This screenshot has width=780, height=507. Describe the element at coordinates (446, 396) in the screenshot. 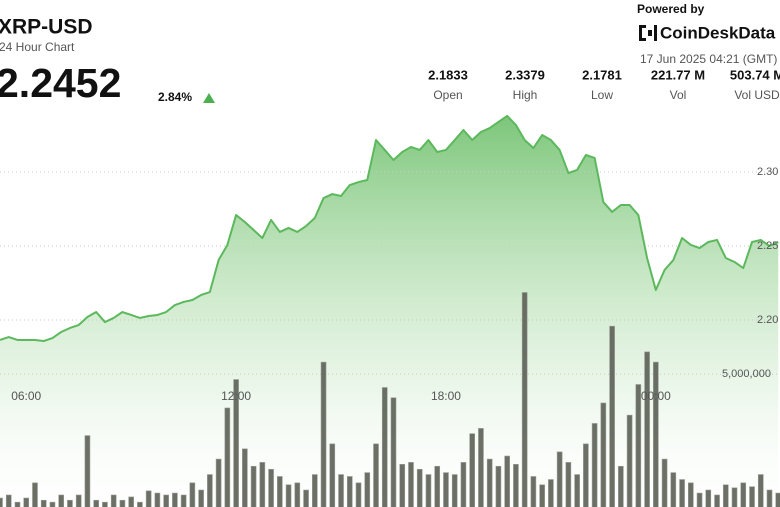

I see `x-tick-label: 18:00` at that location.